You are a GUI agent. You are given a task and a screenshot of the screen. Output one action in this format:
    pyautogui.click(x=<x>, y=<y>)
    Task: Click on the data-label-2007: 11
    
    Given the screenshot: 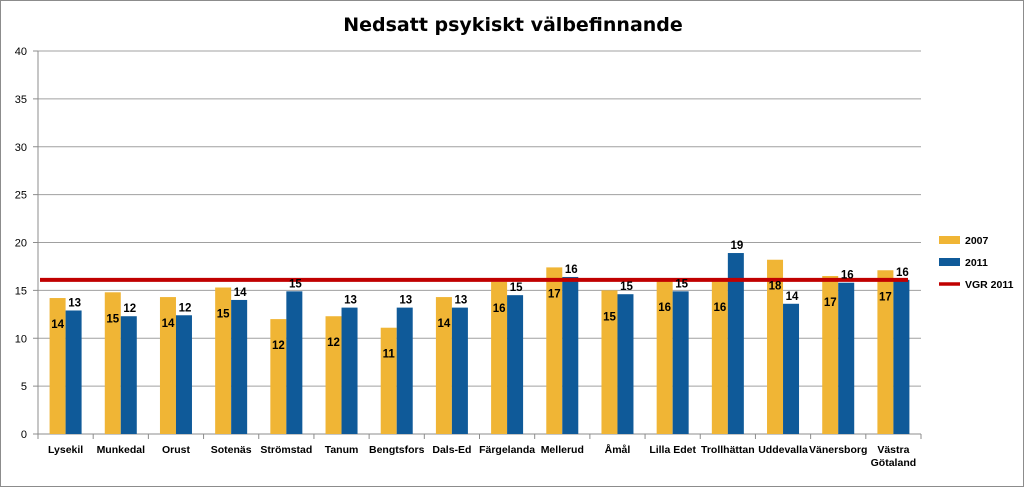 What is the action you would take?
    pyautogui.click(x=389, y=355)
    